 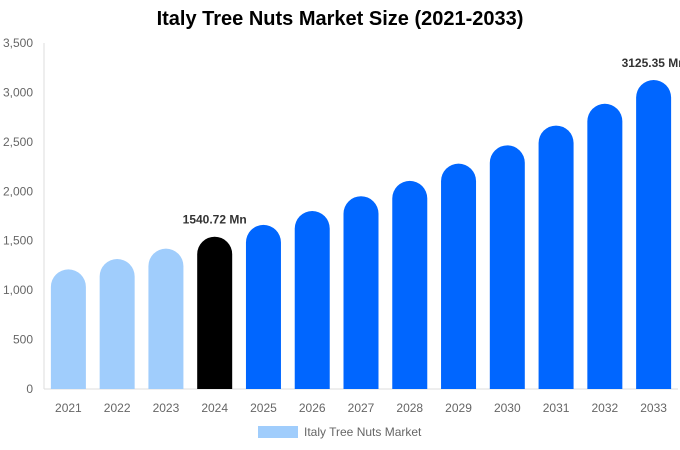 I want to click on y-tick-label: 0, so click(x=29, y=389).